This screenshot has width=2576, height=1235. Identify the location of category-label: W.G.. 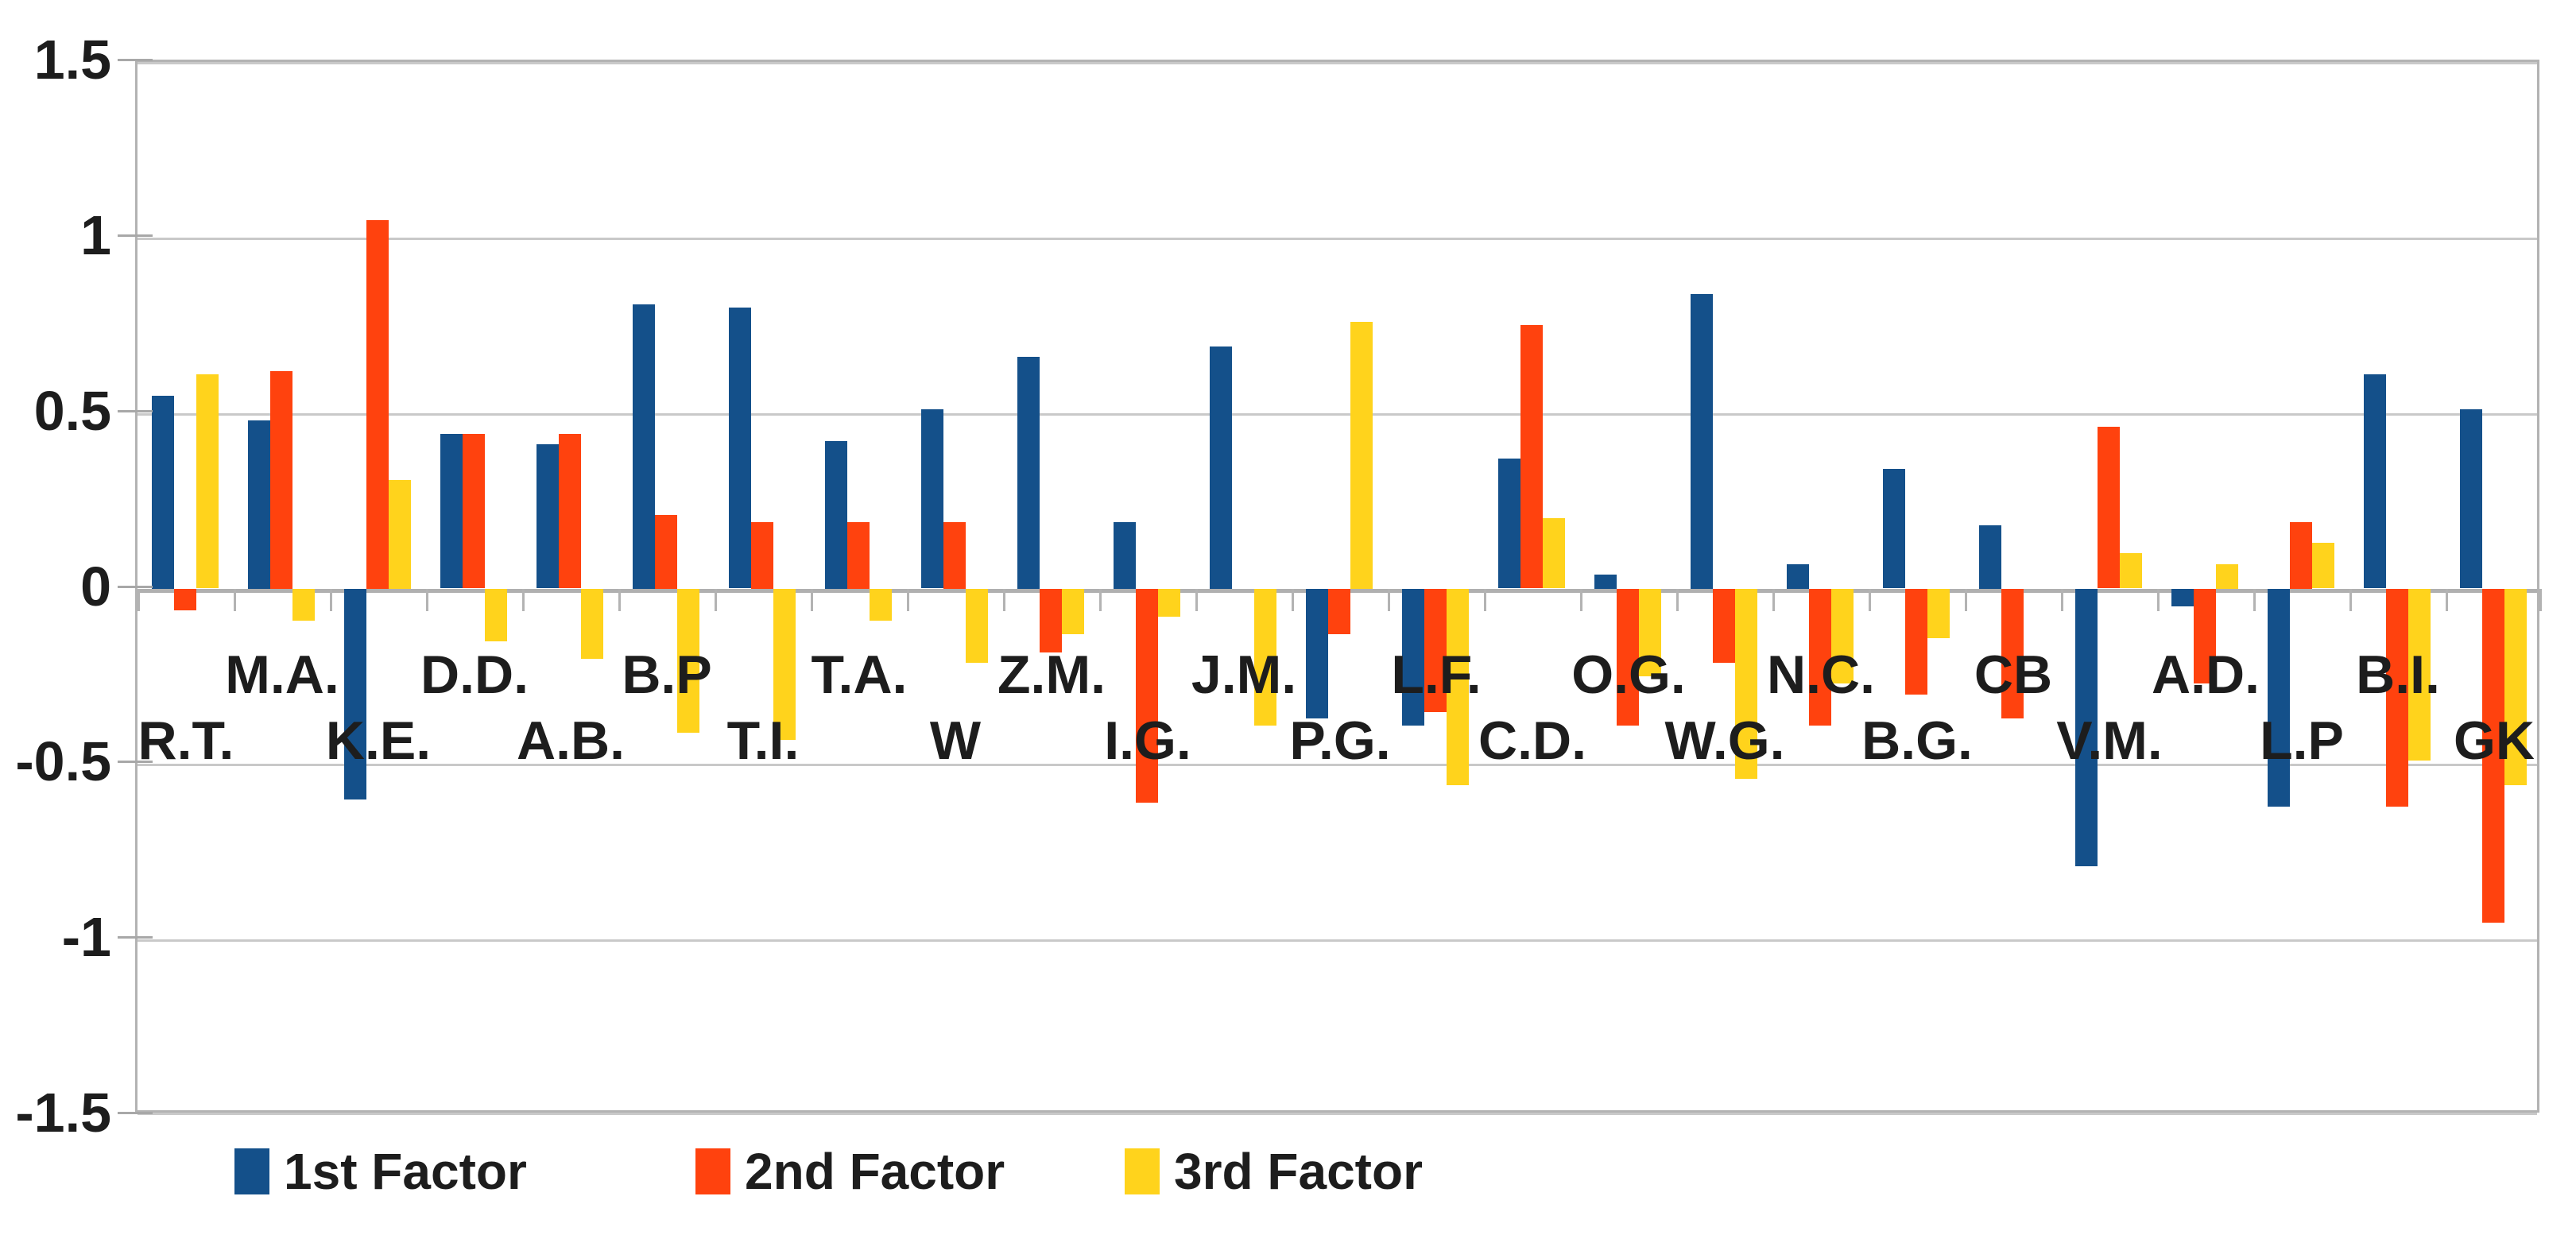
(1724, 740).